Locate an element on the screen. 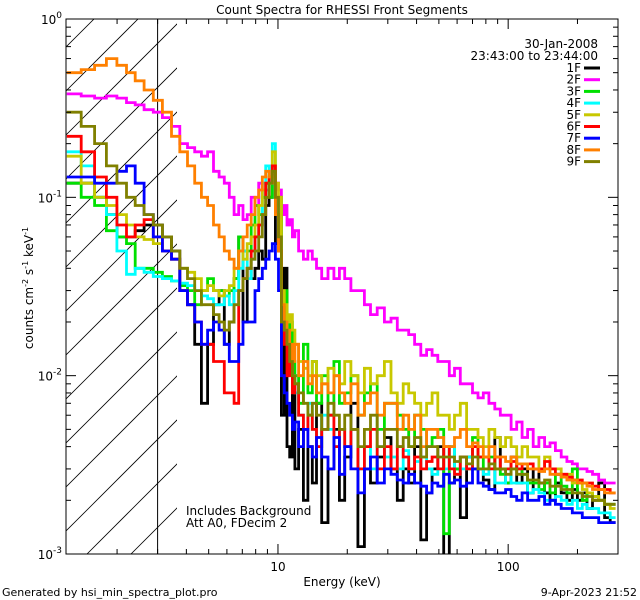 The width and height of the screenshot is (640, 600). svg-text: counts cm-2 s-1 keV-1 is located at coordinates (28, 288).